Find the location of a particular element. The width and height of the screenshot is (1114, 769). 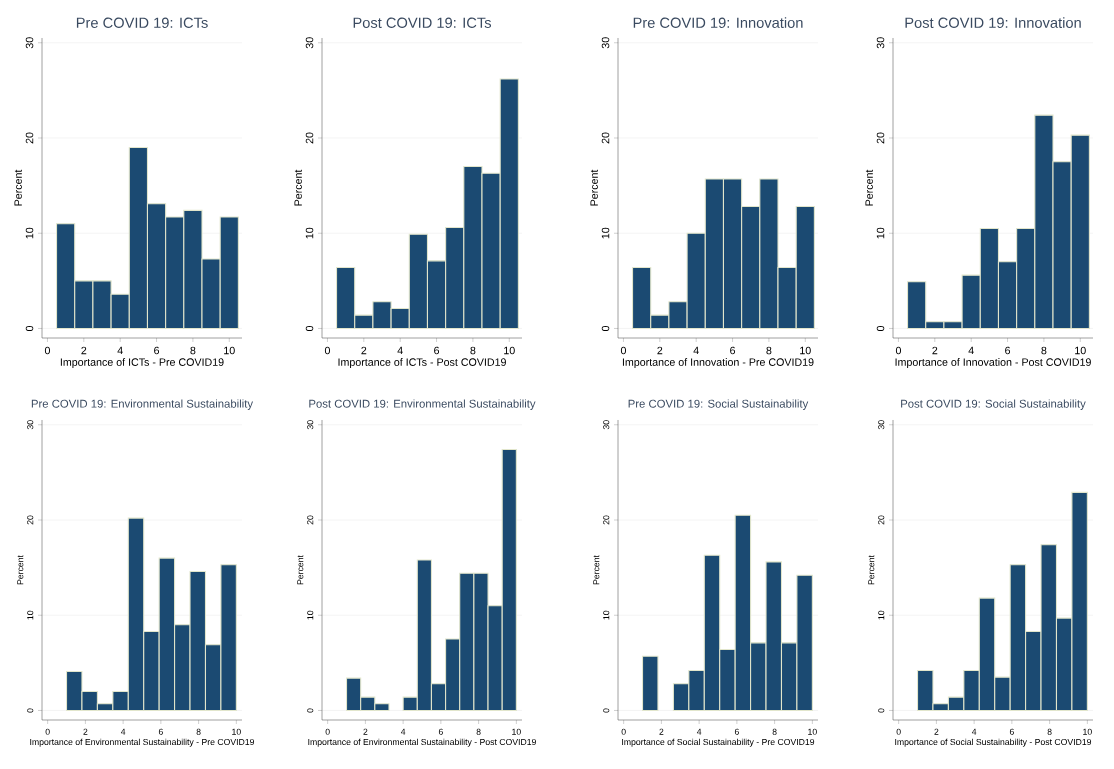

chart-title: Post COVID 19: Innovation is located at coordinates (993, 22).